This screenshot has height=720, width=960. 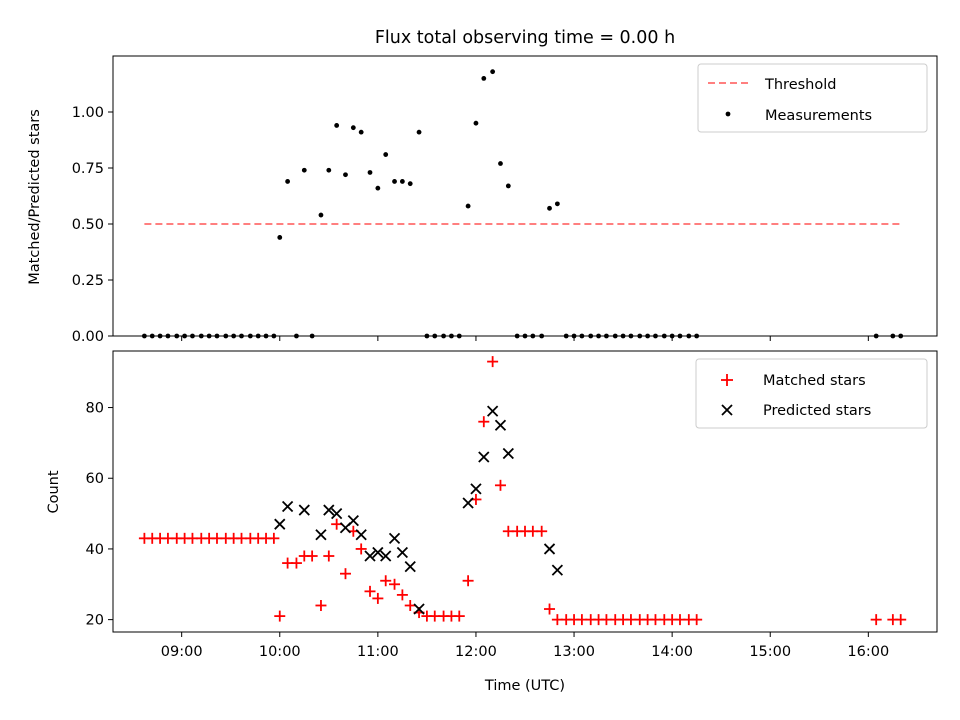 I want to click on top-y-tick-label: 0.50, so click(x=88, y=225).